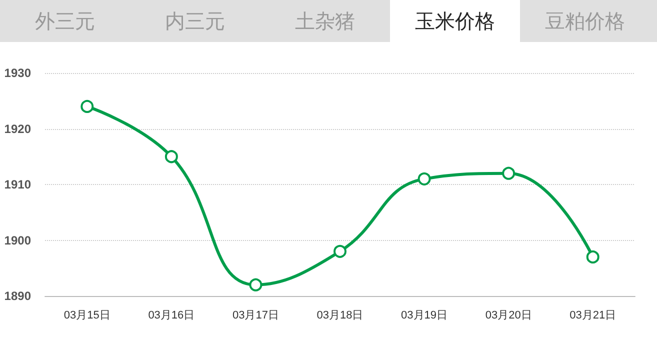 The image size is (657, 340). I want to click on text: 豆粕价格, so click(585, 21).